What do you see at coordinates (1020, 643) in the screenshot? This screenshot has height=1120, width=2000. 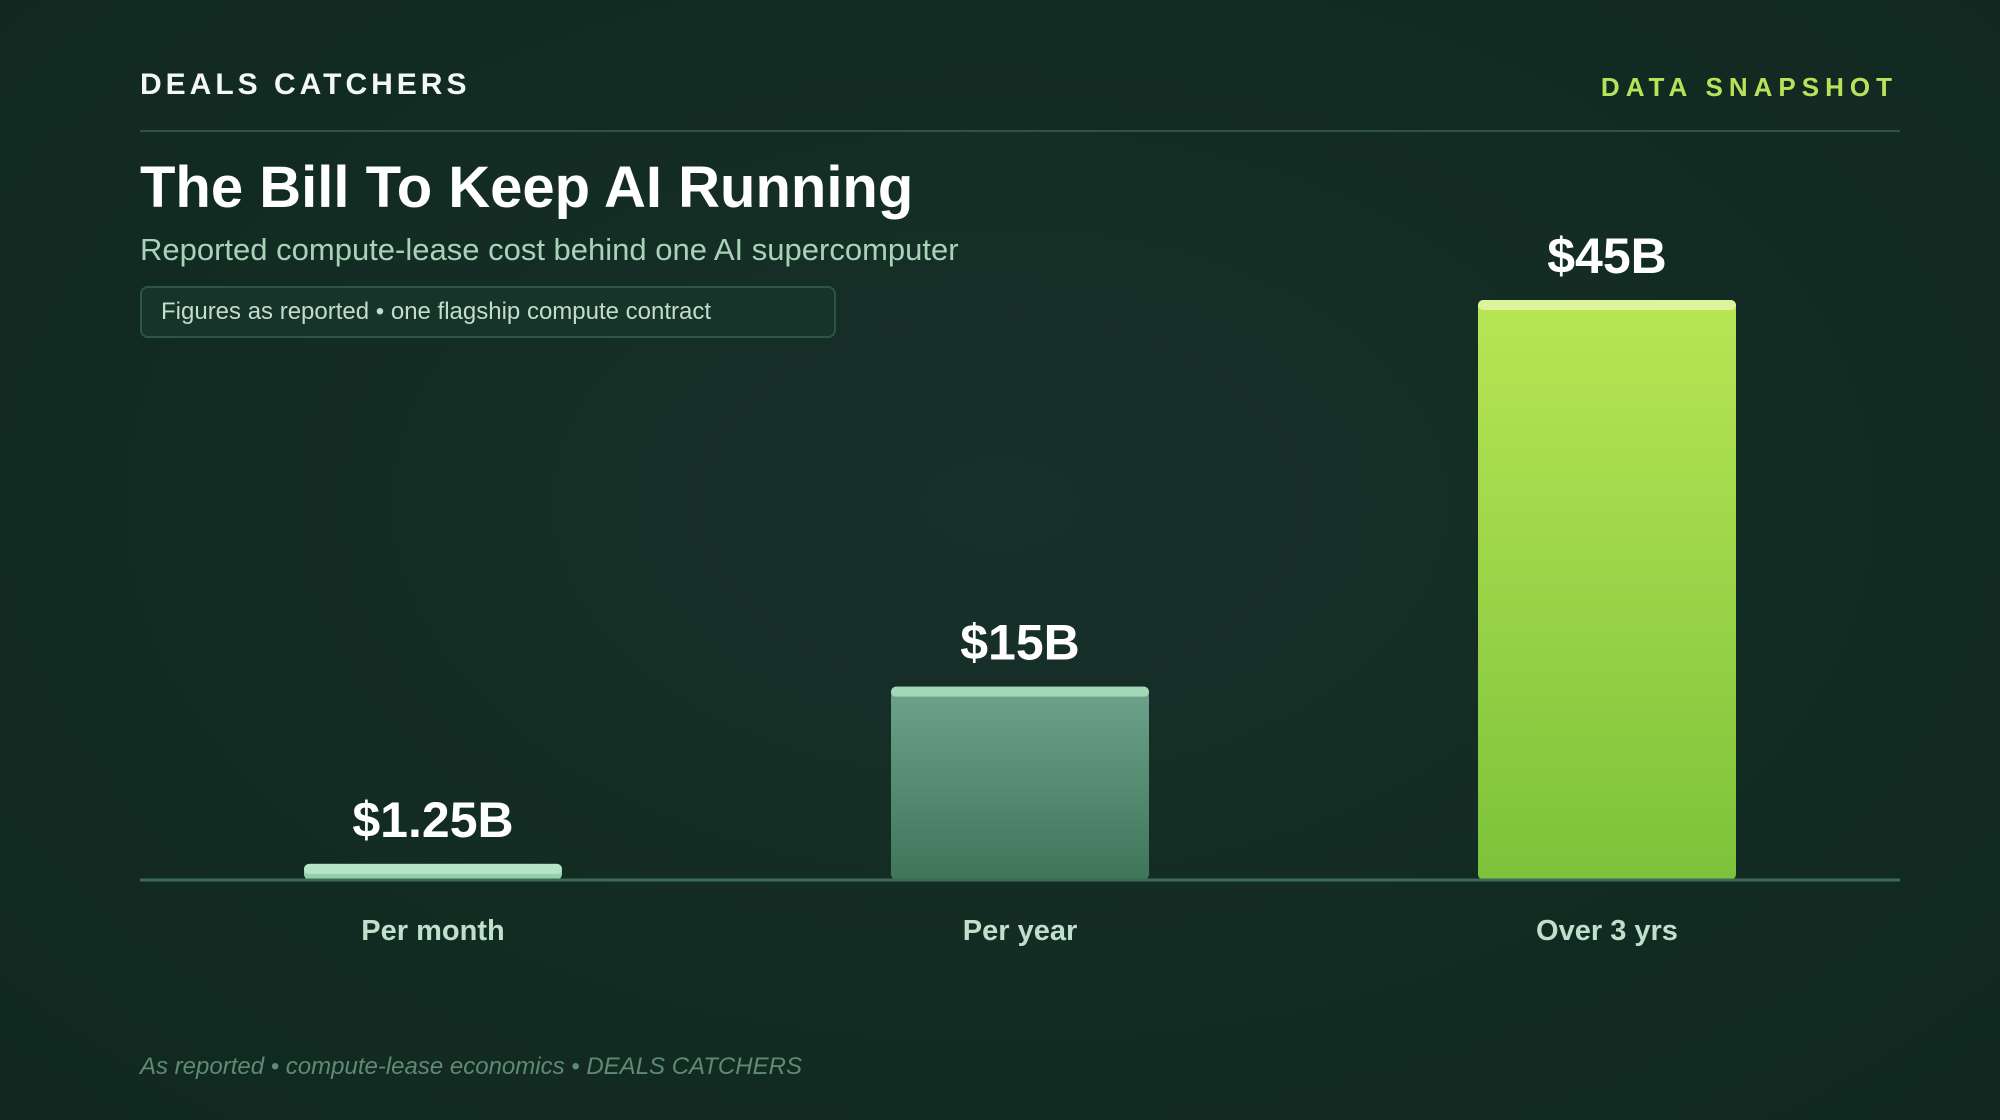 I see `value-label-per-year: $15B` at bounding box center [1020, 643].